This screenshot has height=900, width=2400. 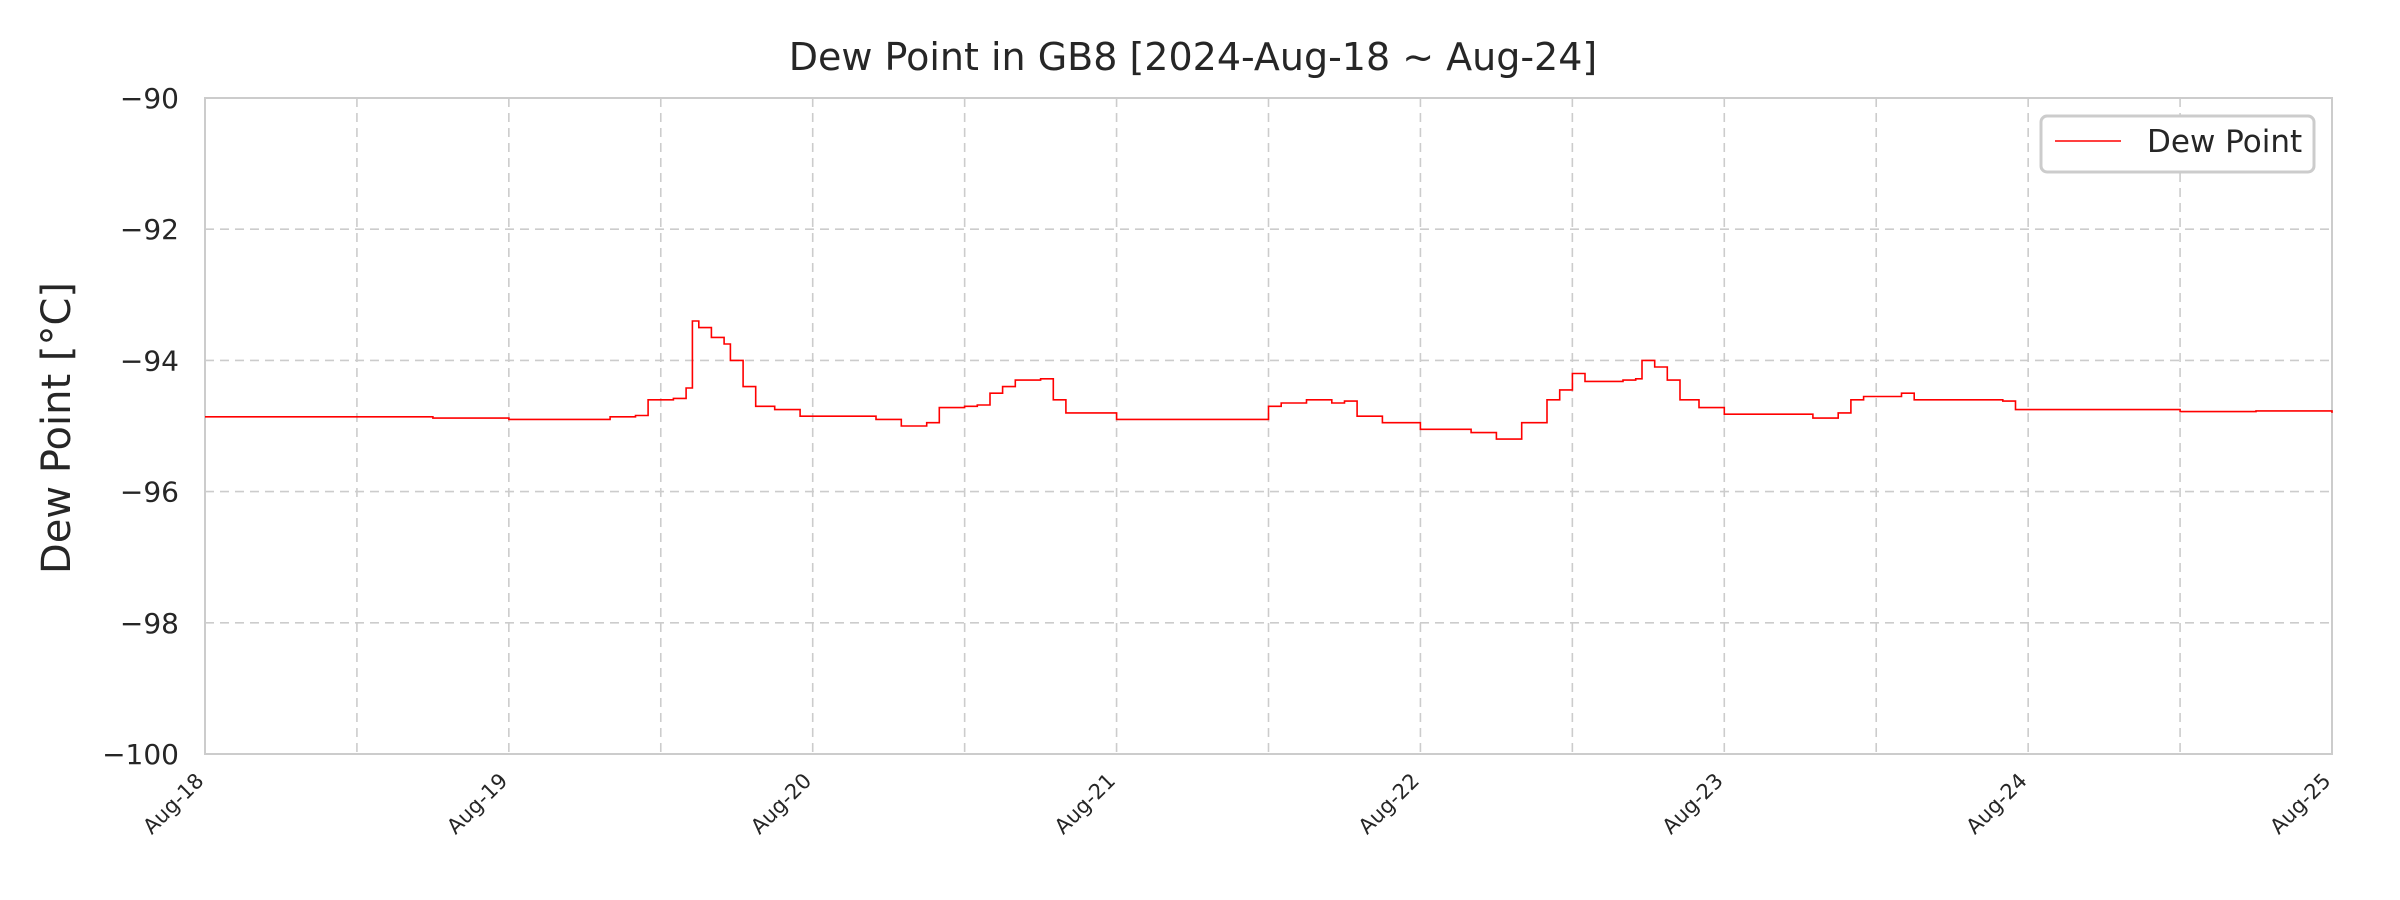 What do you see at coordinates (57, 428) in the screenshot?
I see `y-axis-label: Dew Point [°C]` at bounding box center [57, 428].